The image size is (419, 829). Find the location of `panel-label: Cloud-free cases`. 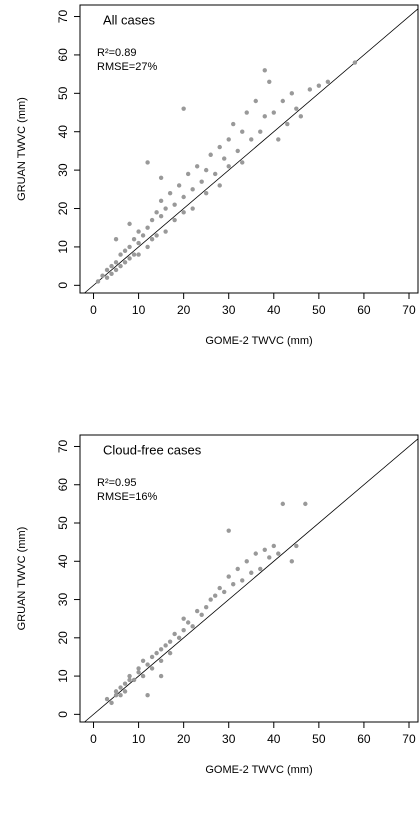

panel-label: Cloud-free cases is located at coordinates (152, 449).